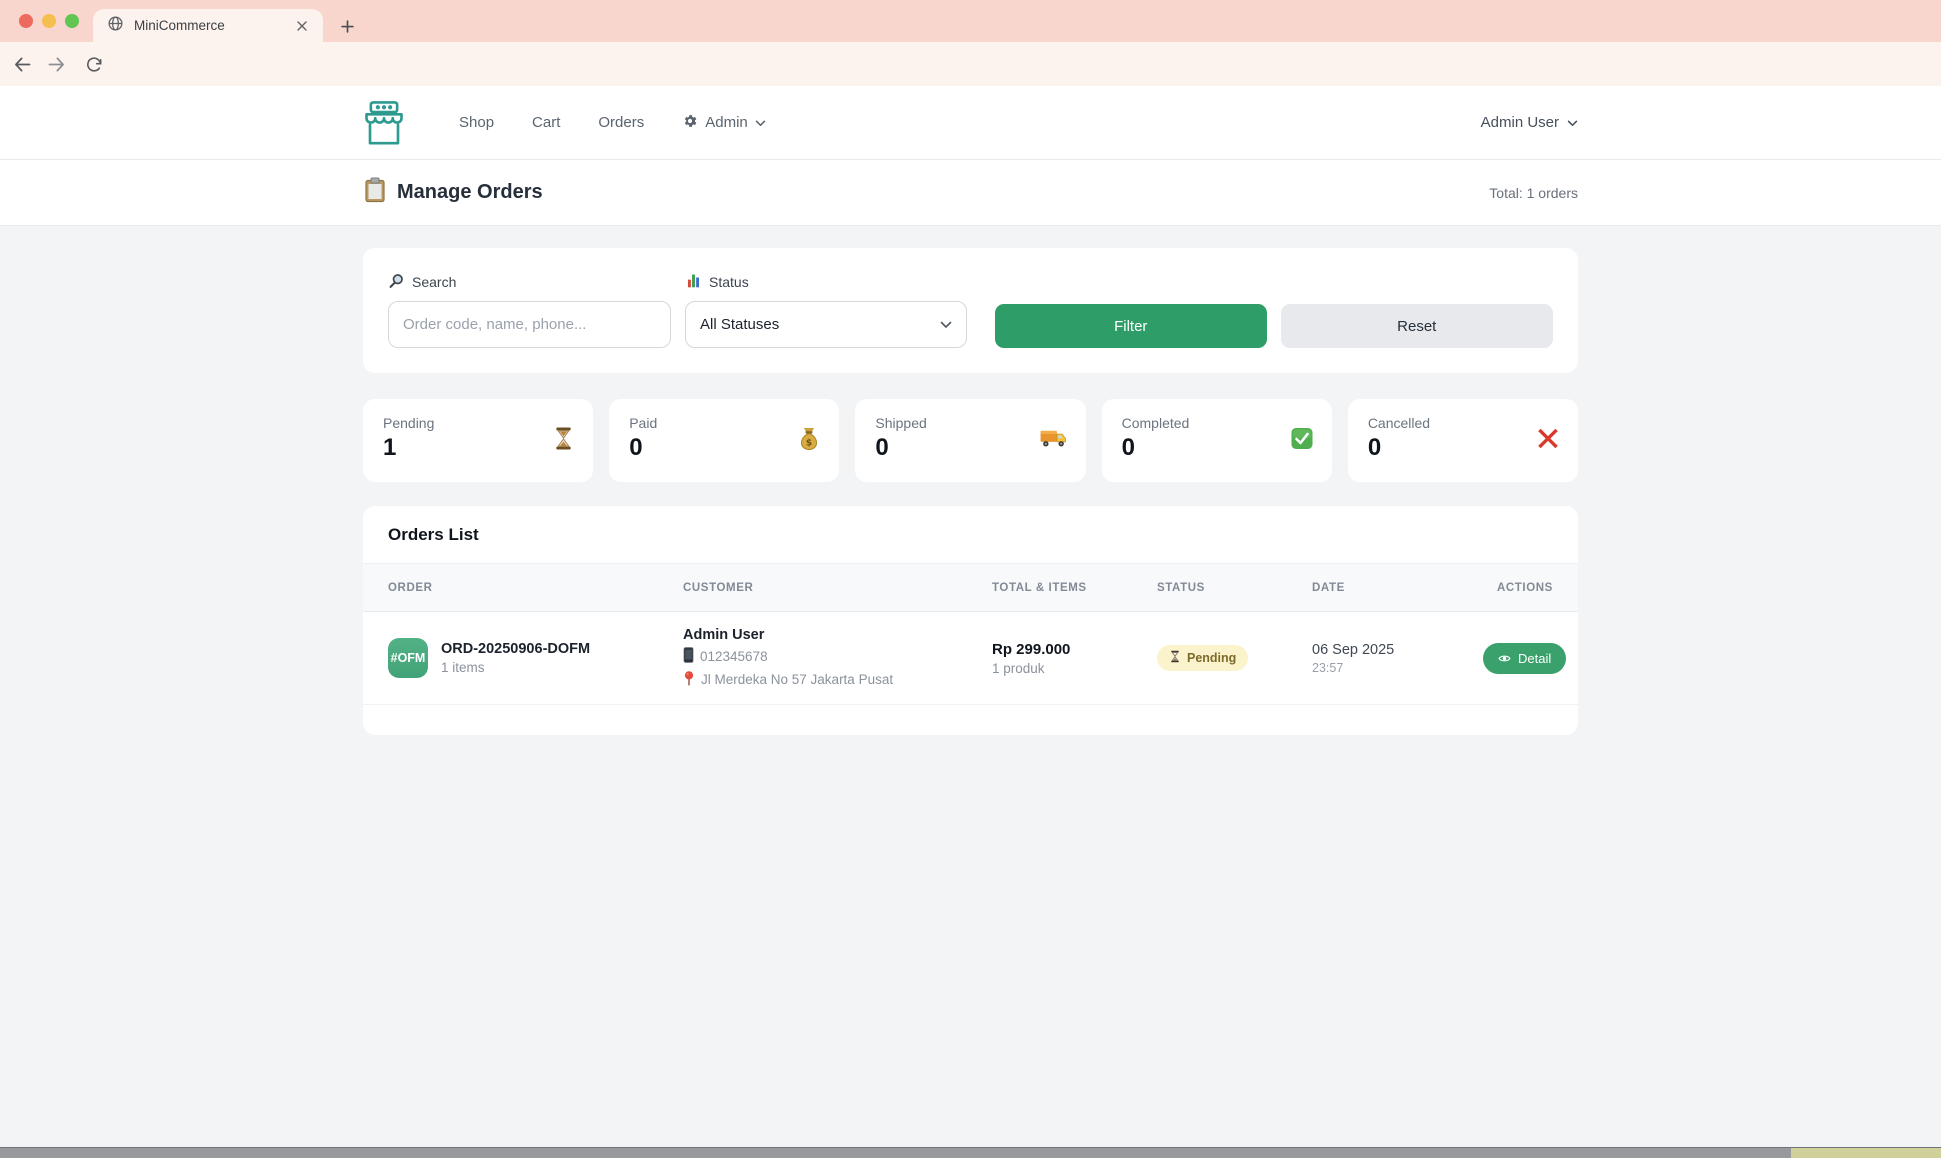 This screenshot has height=1158, width=1941. What do you see at coordinates (1018, 668) in the screenshot?
I see `order-quantity: 1 produk` at bounding box center [1018, 668].